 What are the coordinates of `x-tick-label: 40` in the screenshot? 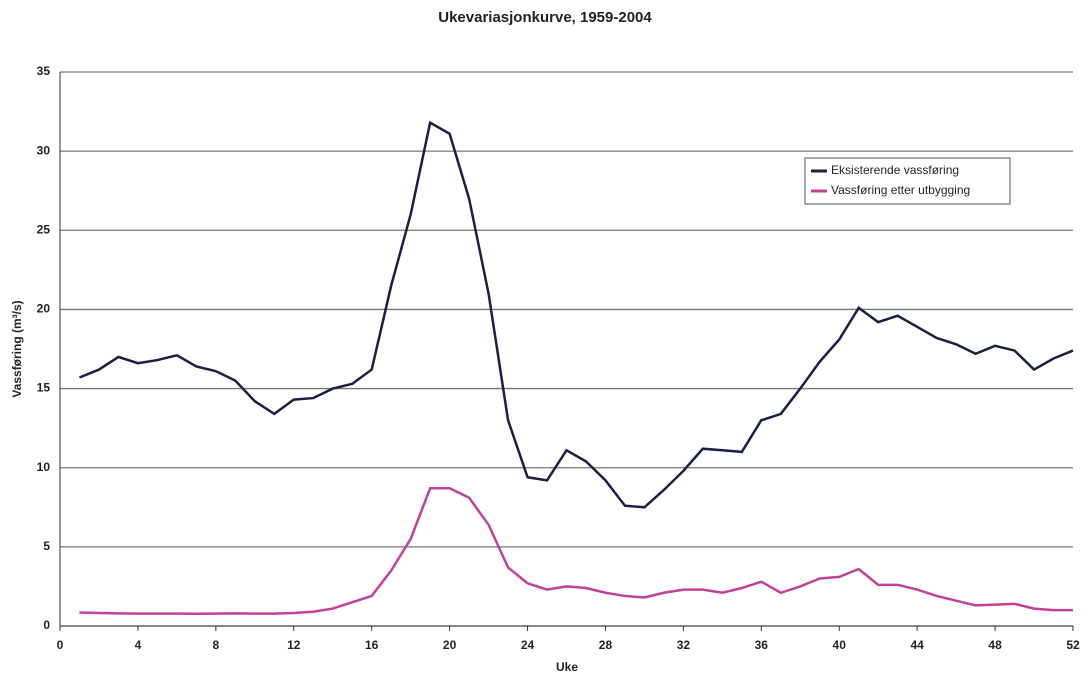 It's located at (840, 645).